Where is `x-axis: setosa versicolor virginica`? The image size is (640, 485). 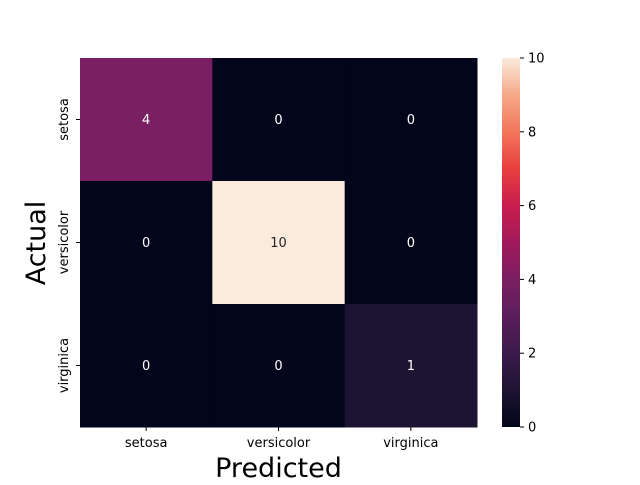
x-axis: setosa versicolor virginica is located at coordinates (281, 439).